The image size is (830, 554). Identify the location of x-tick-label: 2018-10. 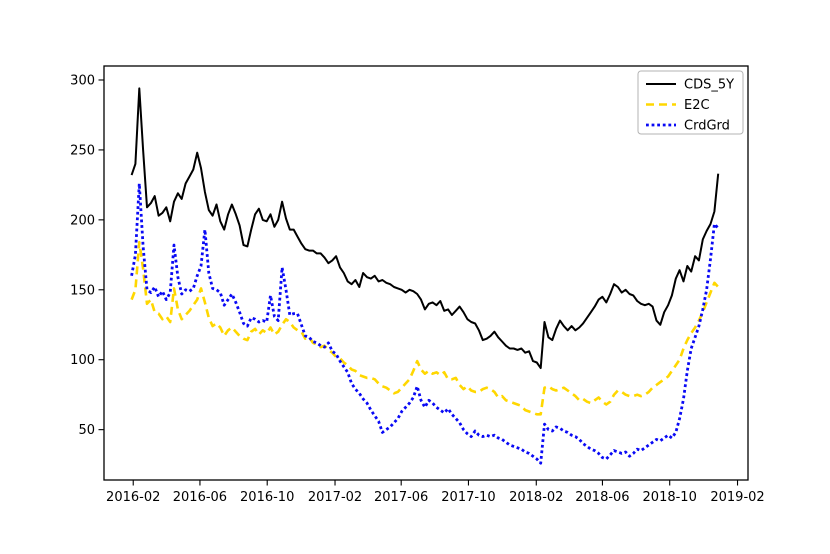
(670, 497).